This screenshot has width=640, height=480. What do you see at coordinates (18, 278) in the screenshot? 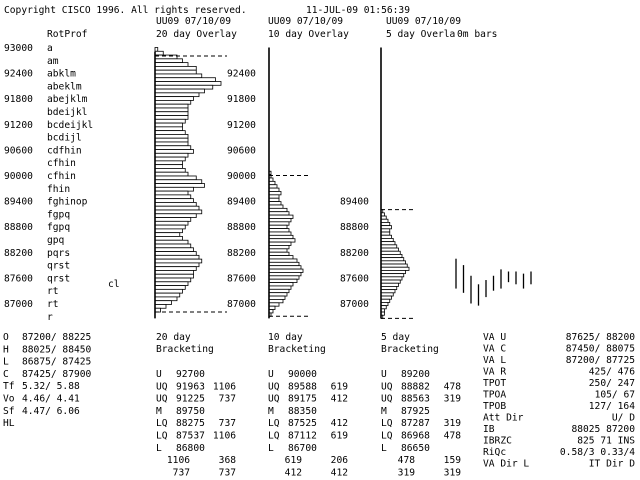
I see `profile-price-label: 87600` at bounding box center [18, 278].